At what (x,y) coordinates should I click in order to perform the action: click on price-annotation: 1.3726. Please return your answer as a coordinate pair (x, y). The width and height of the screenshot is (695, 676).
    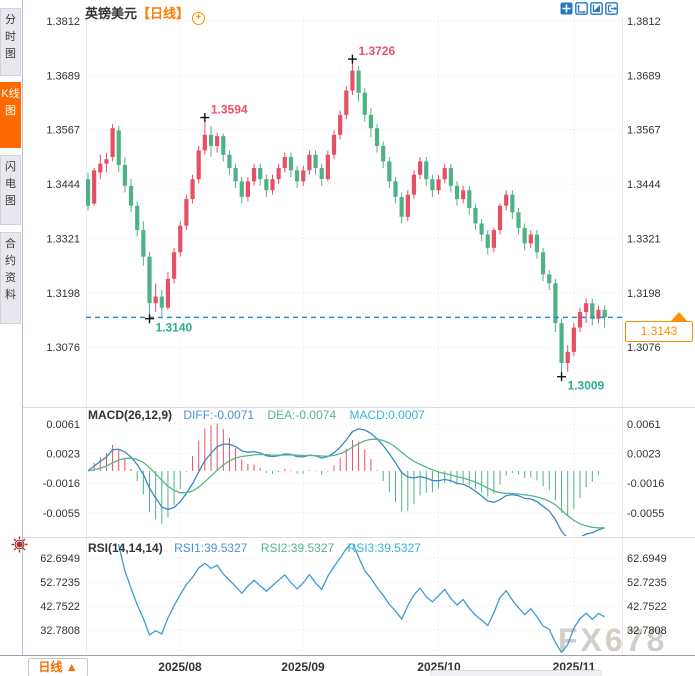
    Looking at the image, I should click on (371, 54).